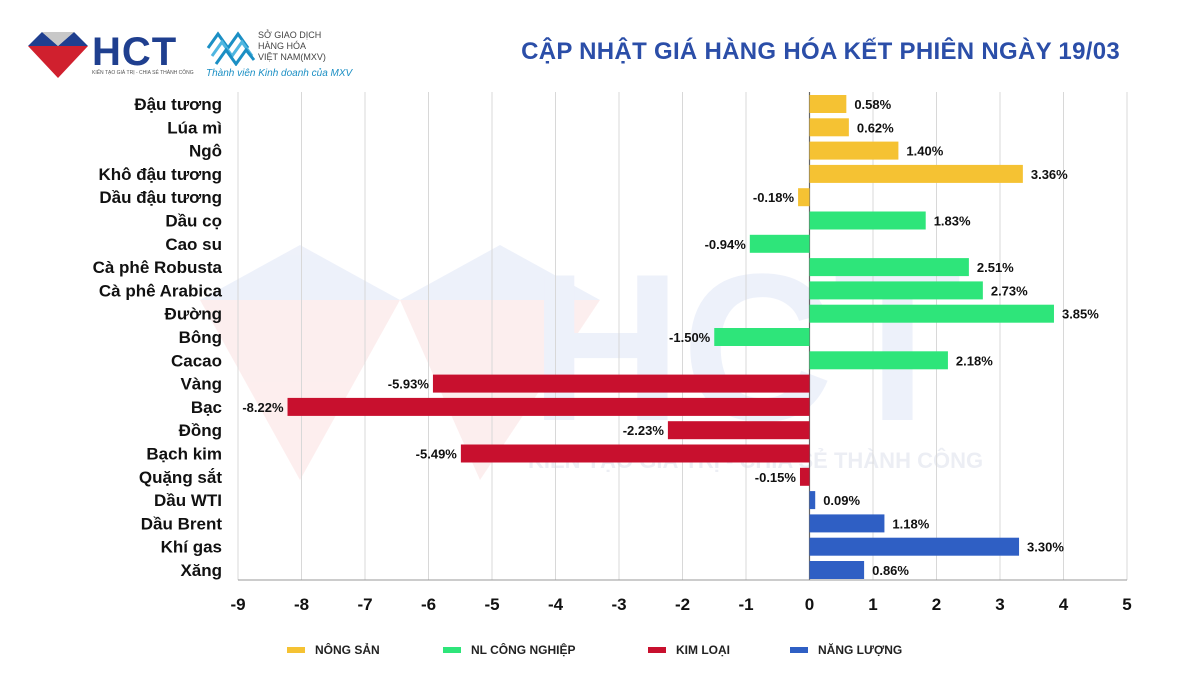 This screenshot has height=675, width=1200. I want to click on value-label: 0.09%, so click(841, 500).